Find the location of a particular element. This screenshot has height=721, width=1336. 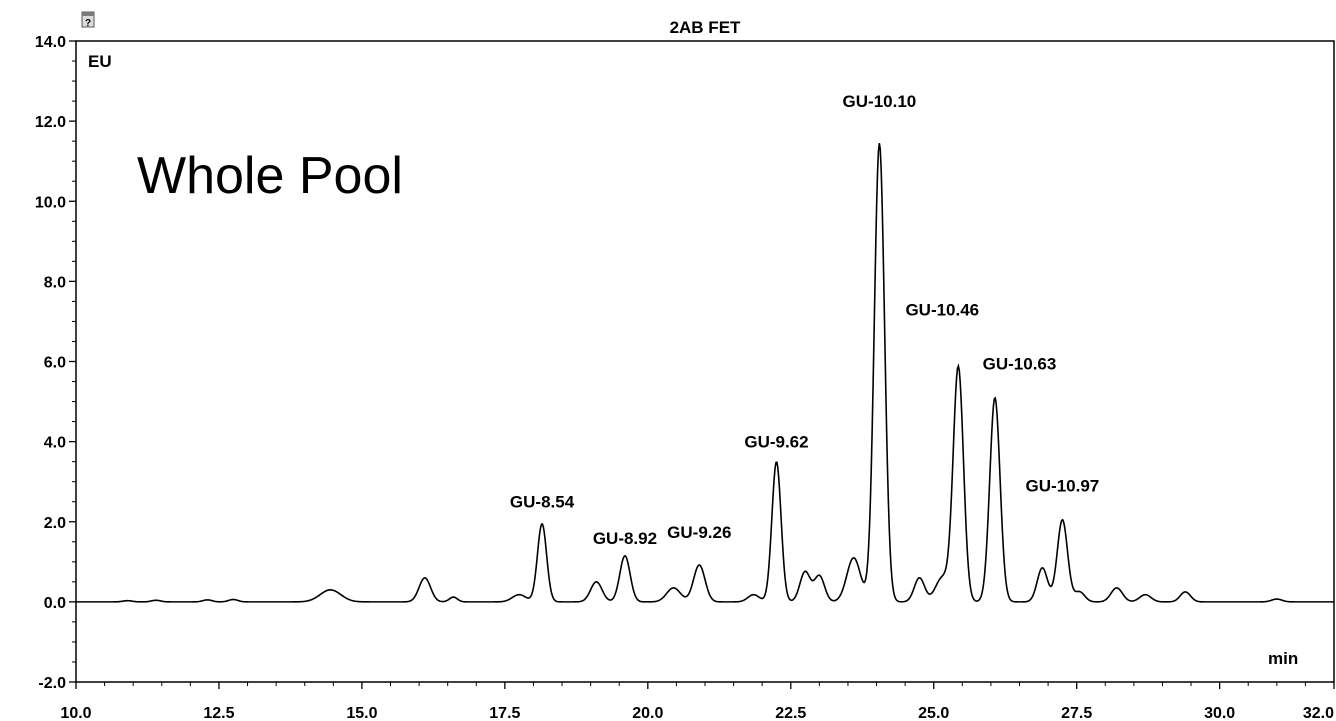

y-tick-label: 6.0 is located at coordinates (55, 363).